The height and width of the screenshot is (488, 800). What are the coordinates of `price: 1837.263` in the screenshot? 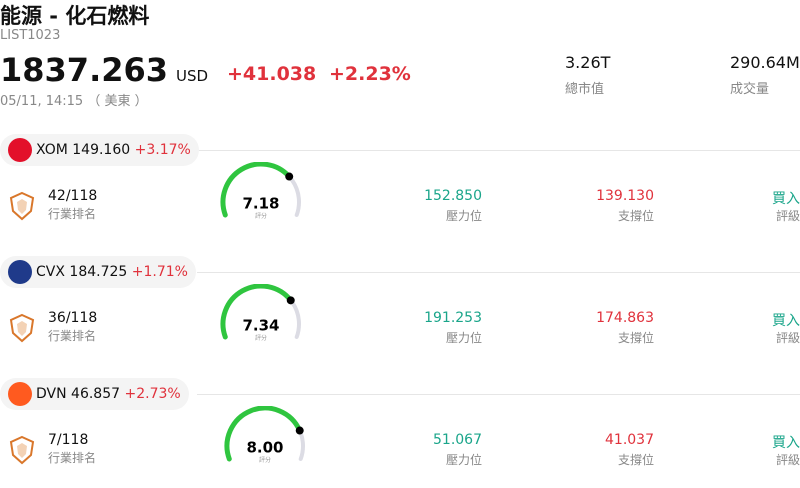 It's located at (84, 70).